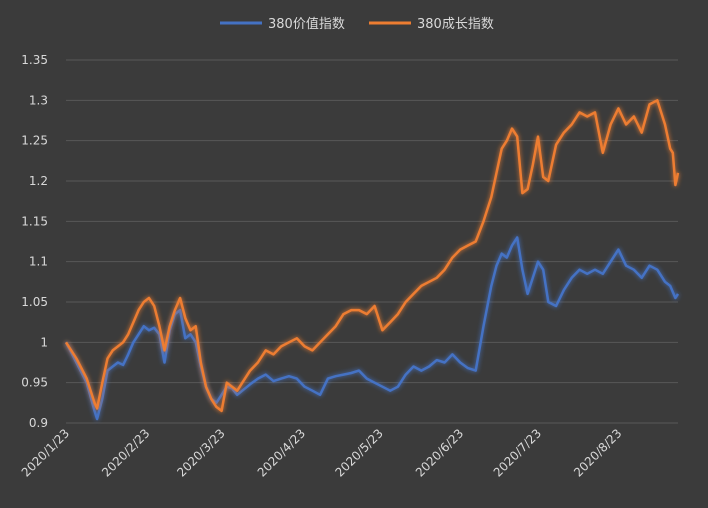 Image resolution: width=708 pixels, height=508 pixels. I want to click on y-tick-label: 0.9, so click(38, 423).